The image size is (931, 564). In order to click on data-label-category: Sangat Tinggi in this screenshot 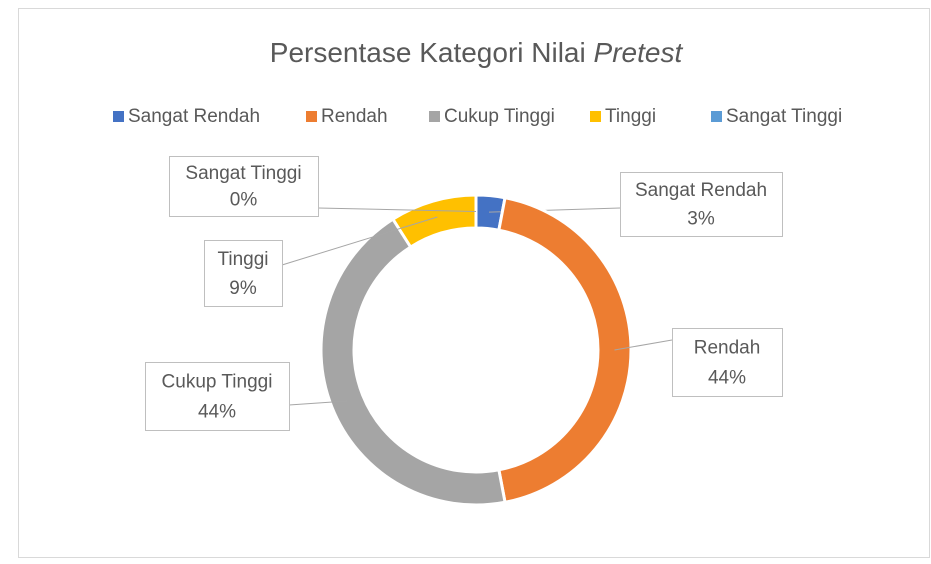, I will do `click(243, 173)`.